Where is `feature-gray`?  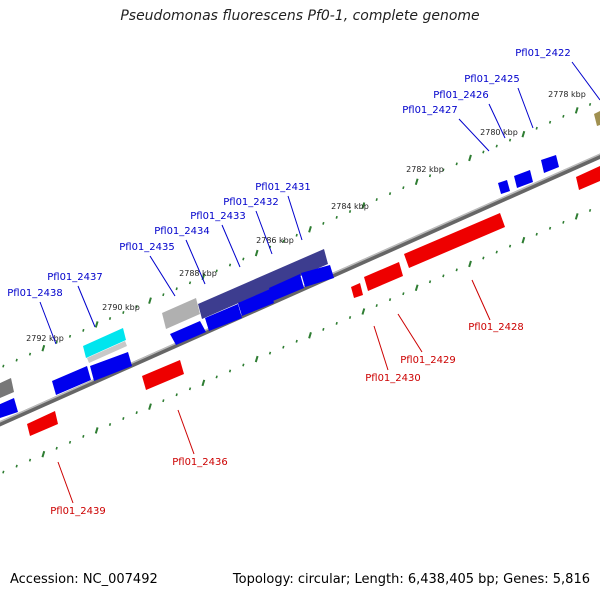 feature-gray is located at coordinates (7, 388).